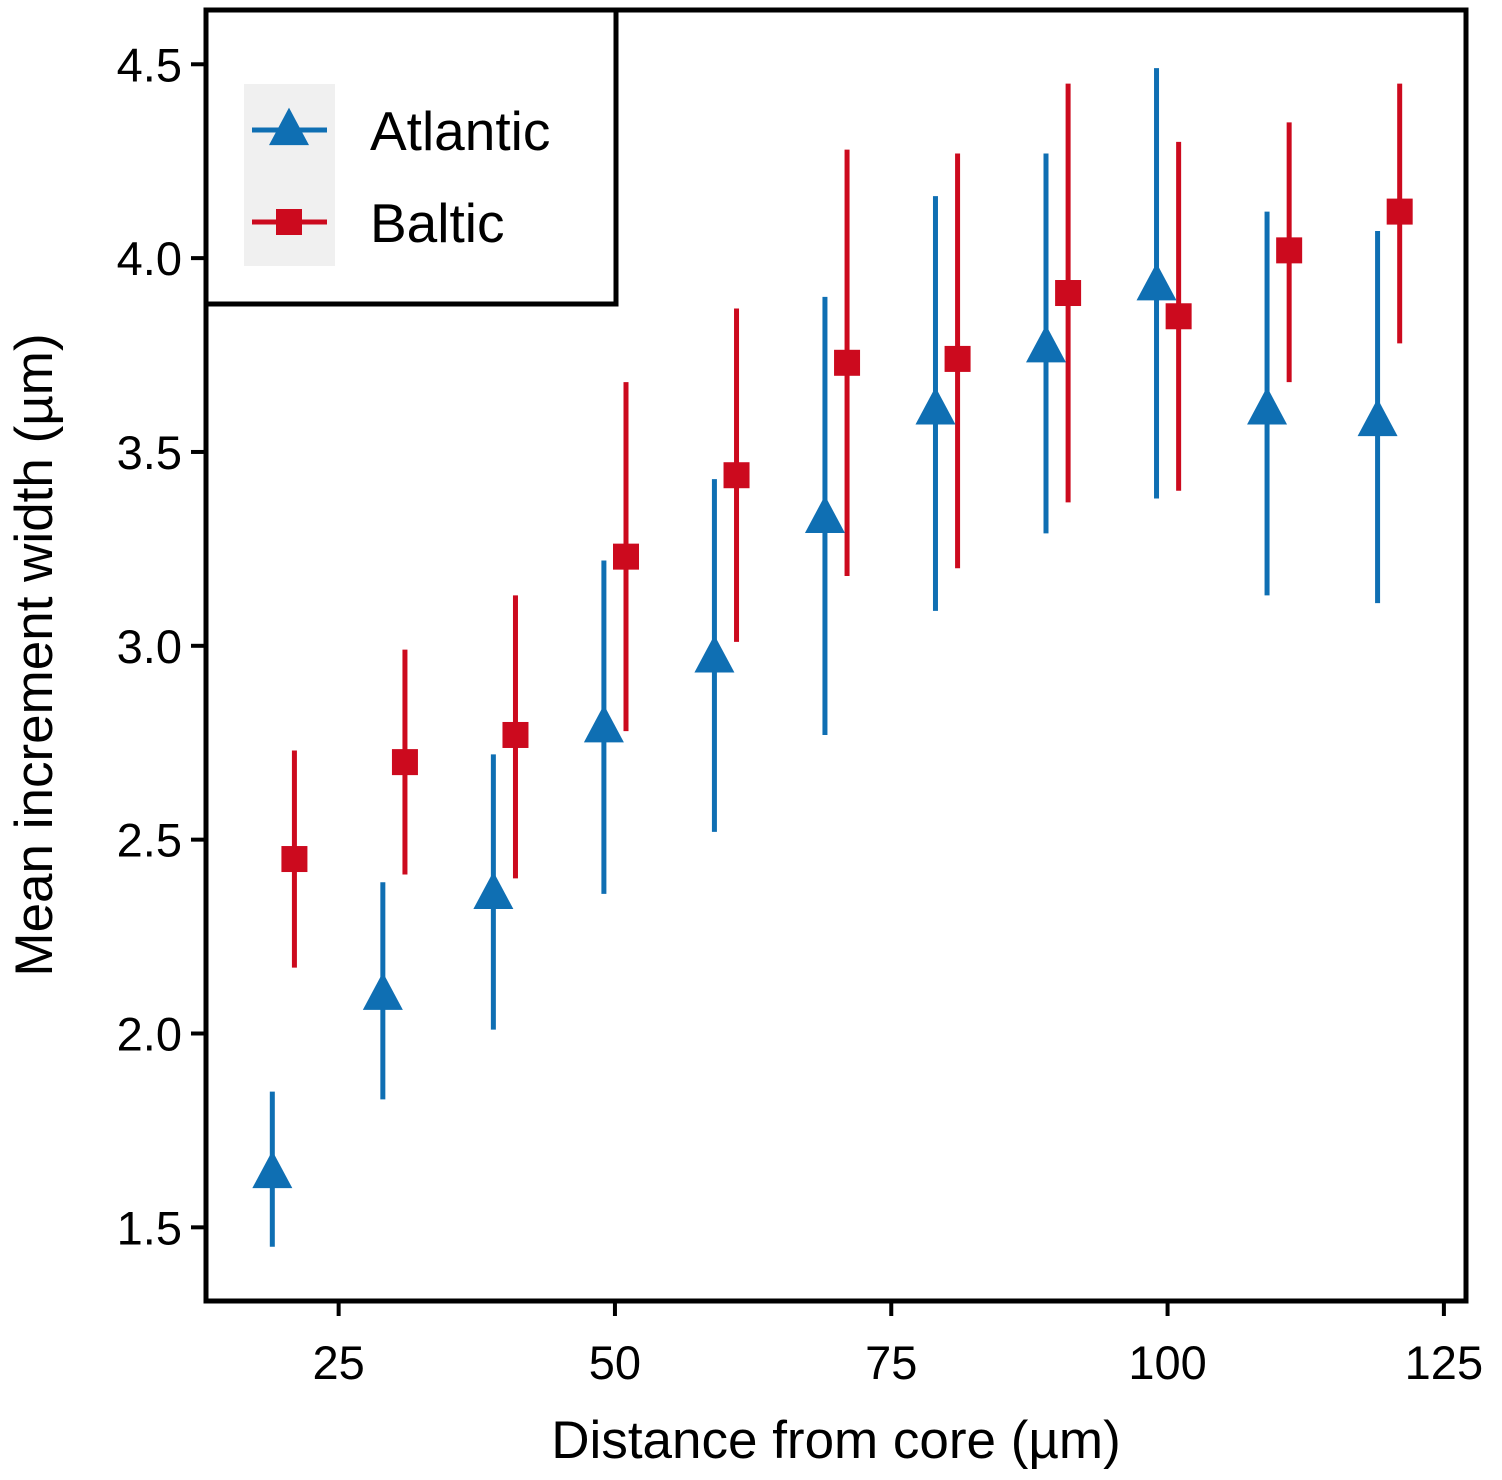  I want to click on legend: Atlantic Baltic, so click(411, 157).